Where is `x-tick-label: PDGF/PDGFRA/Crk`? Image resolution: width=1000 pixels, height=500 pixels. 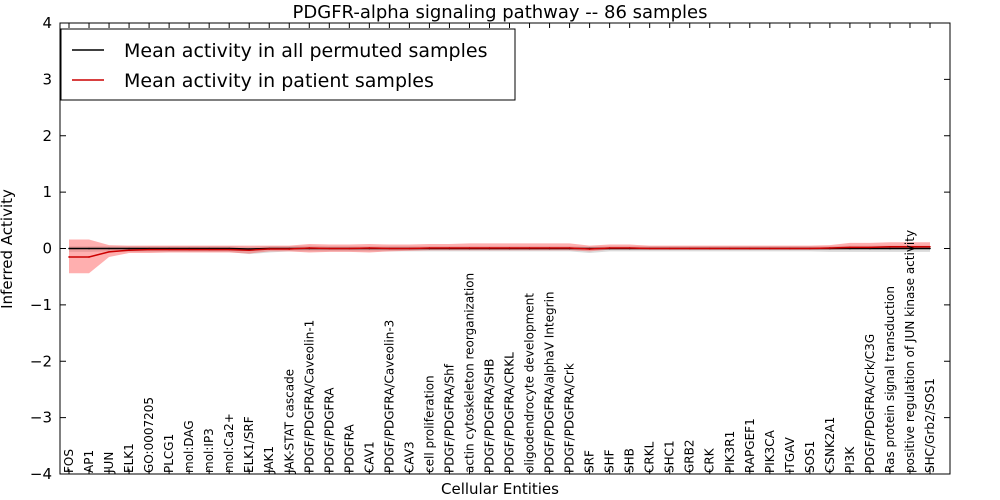
x-tick-label: PDGF/PDGFRA/Crk is located at coordinates (570, 418).